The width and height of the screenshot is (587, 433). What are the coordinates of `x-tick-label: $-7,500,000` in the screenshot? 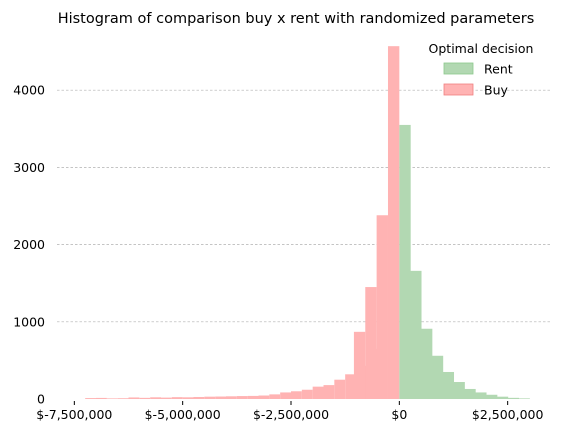 It's located at (74, 414).